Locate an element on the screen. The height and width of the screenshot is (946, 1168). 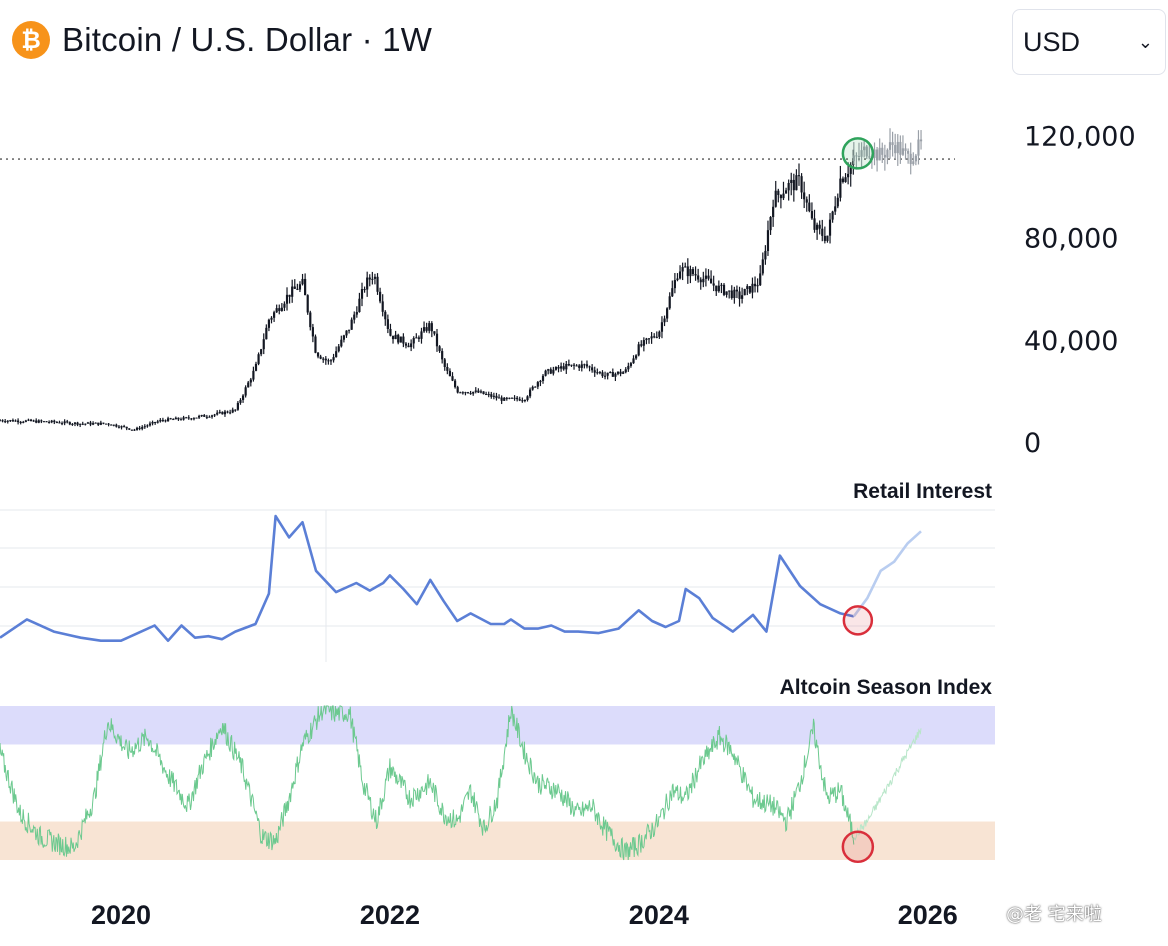
y-tick-label: 40,000 is located at coordinates (1071, 341).